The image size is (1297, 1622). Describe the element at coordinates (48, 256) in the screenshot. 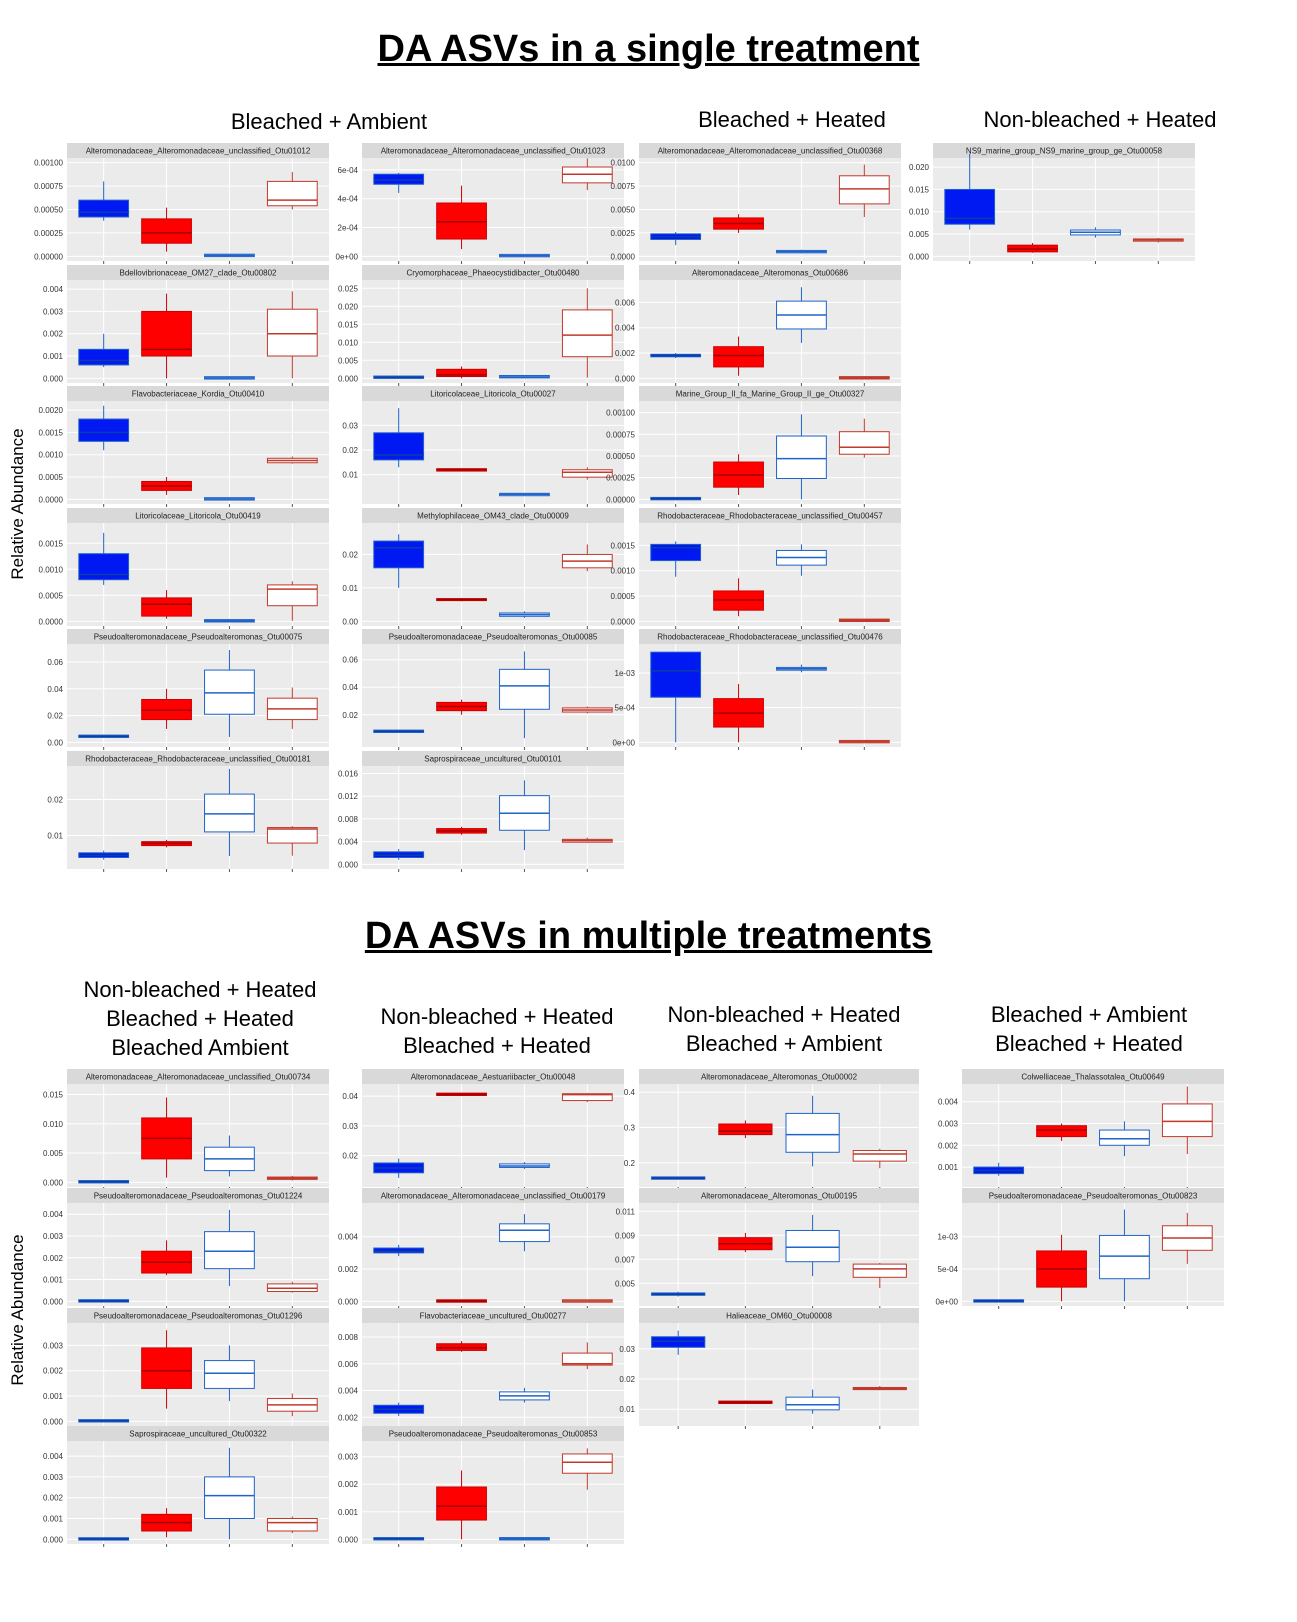

I see `y-tick-label: 0.00000` at that location.